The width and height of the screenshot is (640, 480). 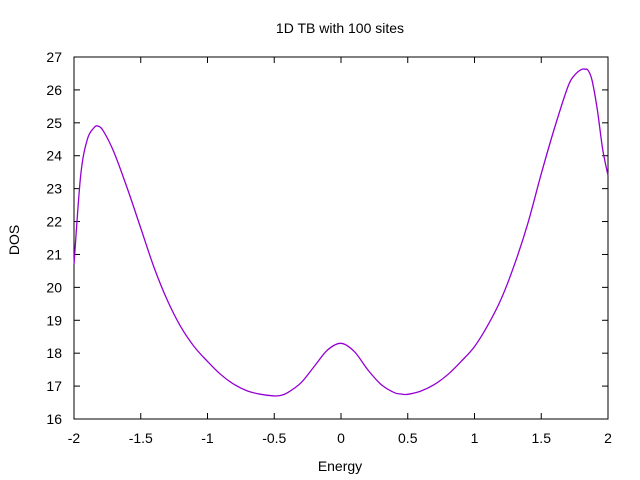 I want to click on x-tick-label: 2, so click(x=608, y=438).